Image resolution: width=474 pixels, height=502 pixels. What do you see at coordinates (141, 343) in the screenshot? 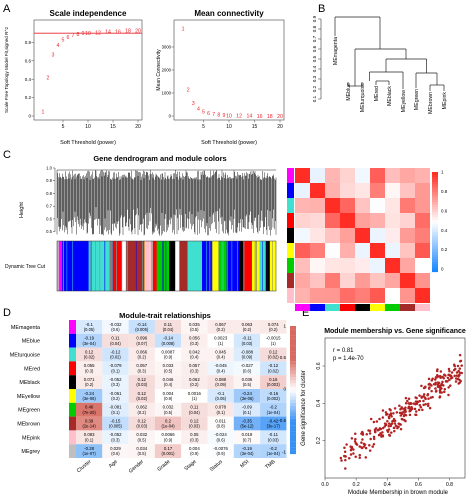
I see `module-trait-pvalue: (0.07)` at bounding box center [141, 343].